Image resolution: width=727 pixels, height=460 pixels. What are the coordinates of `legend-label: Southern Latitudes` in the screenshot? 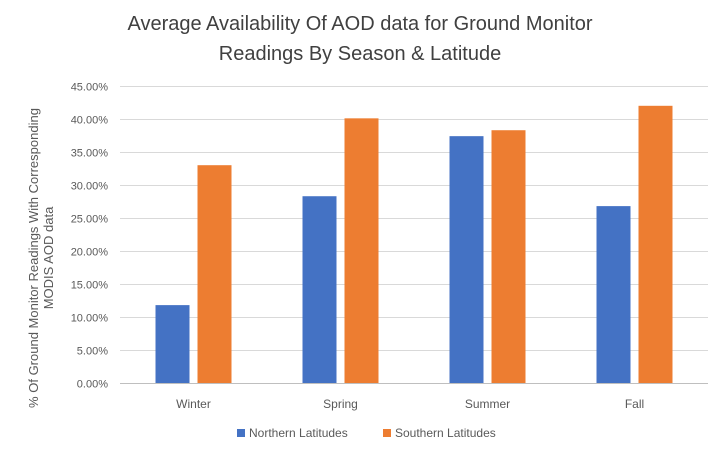 It's located at (445, 433).